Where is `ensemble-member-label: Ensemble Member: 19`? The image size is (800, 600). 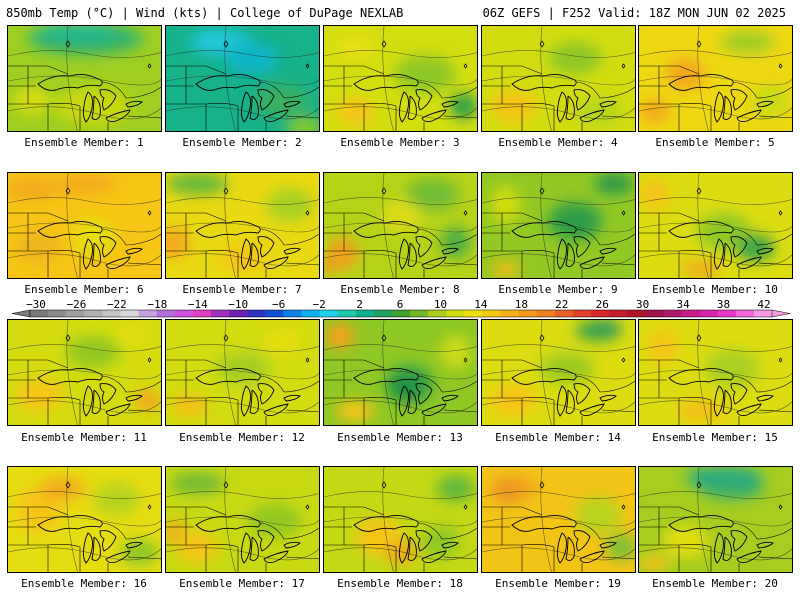 ensemble-member-label: Ensemble Member: 19 is located at coordinates (558, 583).